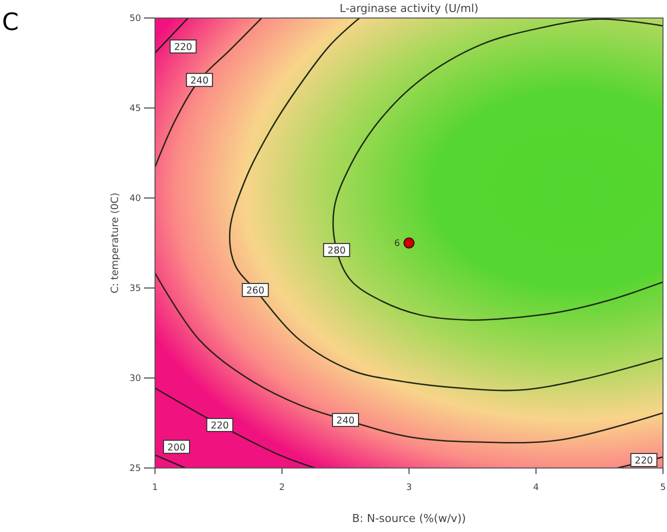 The width and height of the screenshot is (667, 532). I want to click on x-axis-title: B: N-source (%(w/v)), so click(409, 518).